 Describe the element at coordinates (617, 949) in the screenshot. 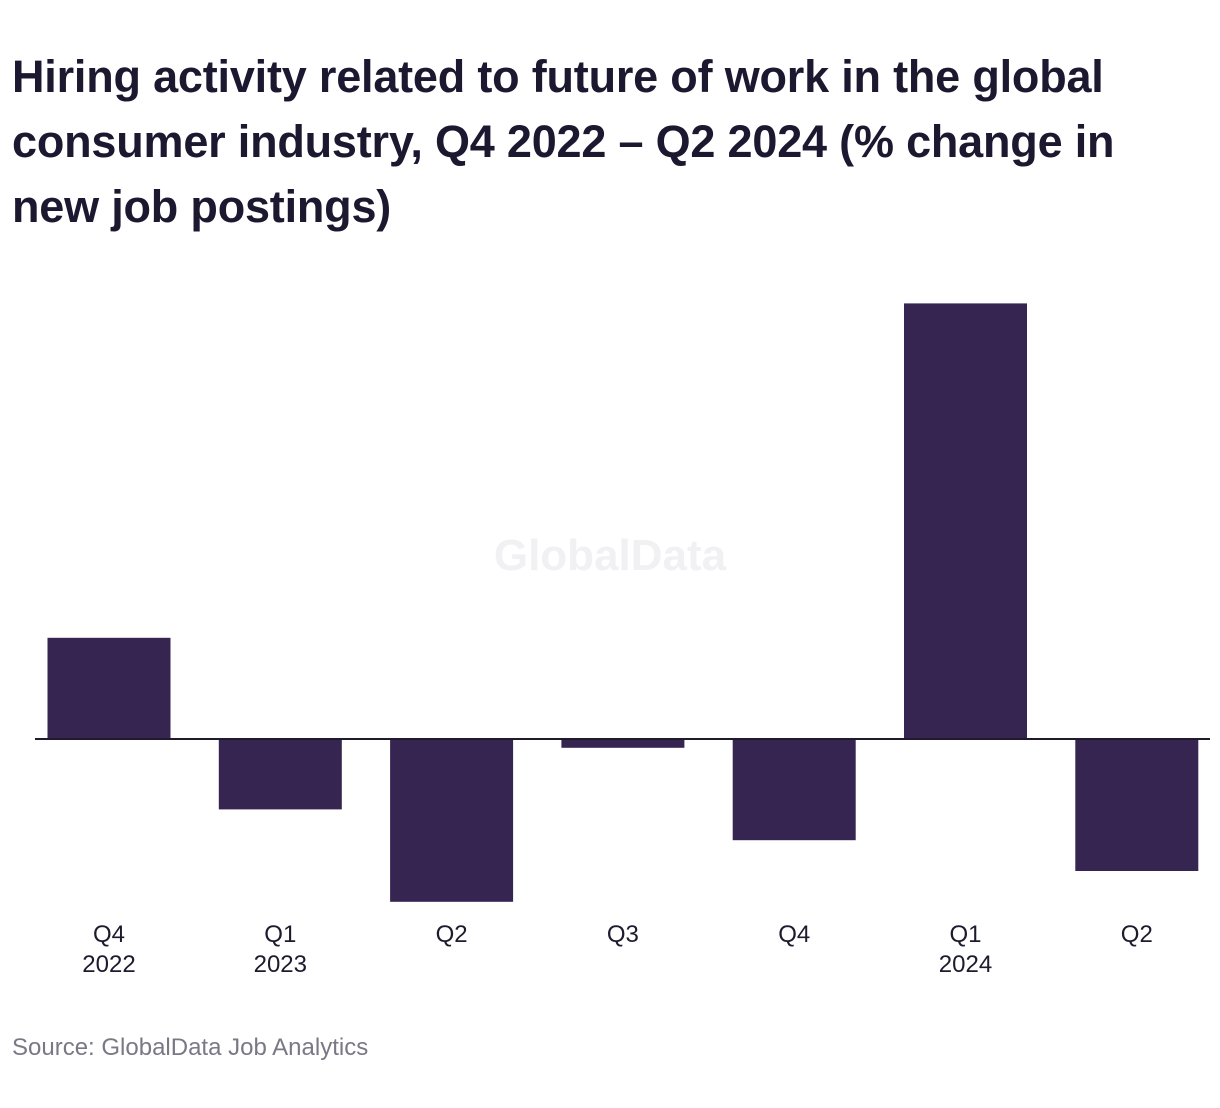

I see `x-axis-labels: Q4 2022 Q1 2023 Q2 Q3 Q4 Q1 2024 Q2` at that location.